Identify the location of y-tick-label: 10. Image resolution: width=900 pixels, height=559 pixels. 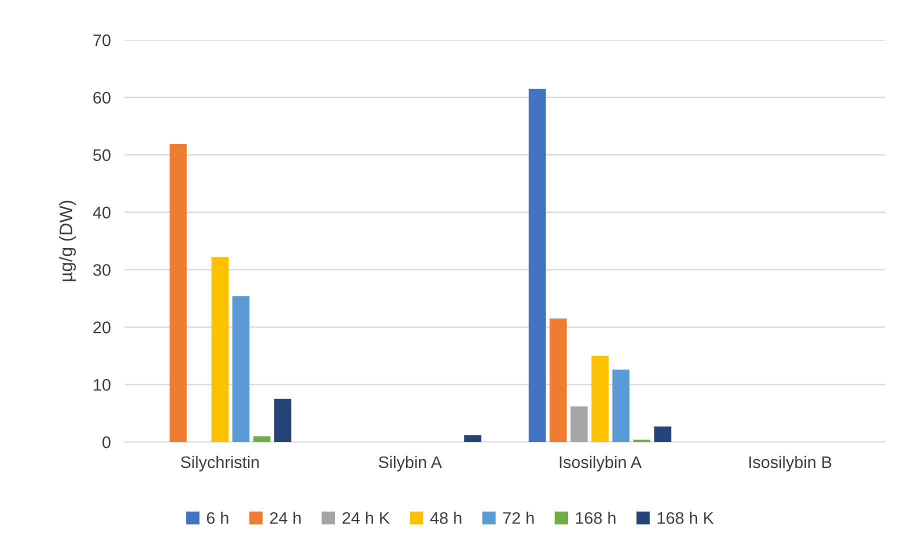
(102, 384).